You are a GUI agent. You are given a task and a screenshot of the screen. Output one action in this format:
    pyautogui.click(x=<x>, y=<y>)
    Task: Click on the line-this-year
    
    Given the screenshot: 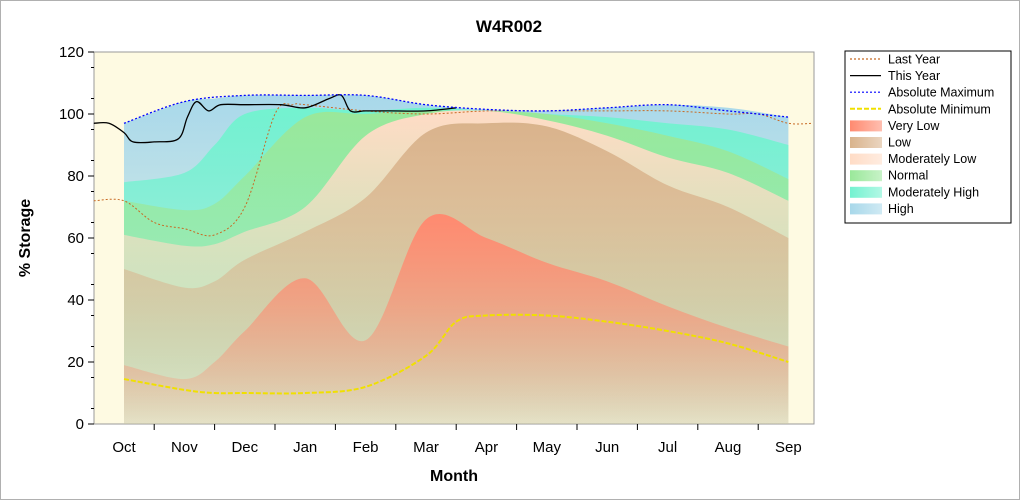 What is the action you would take?
    pyautogui.click(x=275, y=119)
    